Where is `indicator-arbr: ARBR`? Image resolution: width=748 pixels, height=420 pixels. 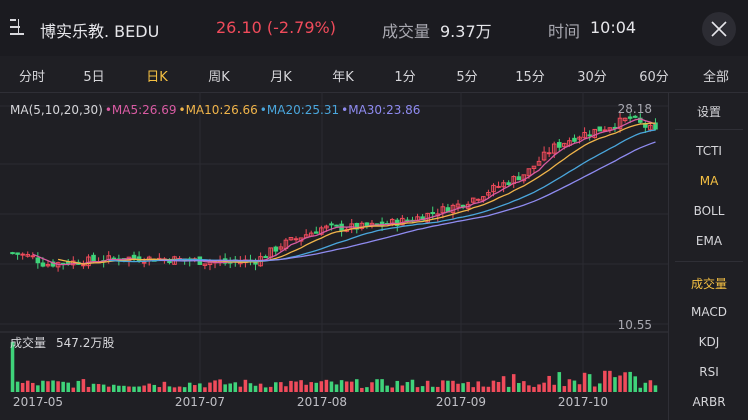
indicator-arbr: ARBR is located at coordinates (709, 402).